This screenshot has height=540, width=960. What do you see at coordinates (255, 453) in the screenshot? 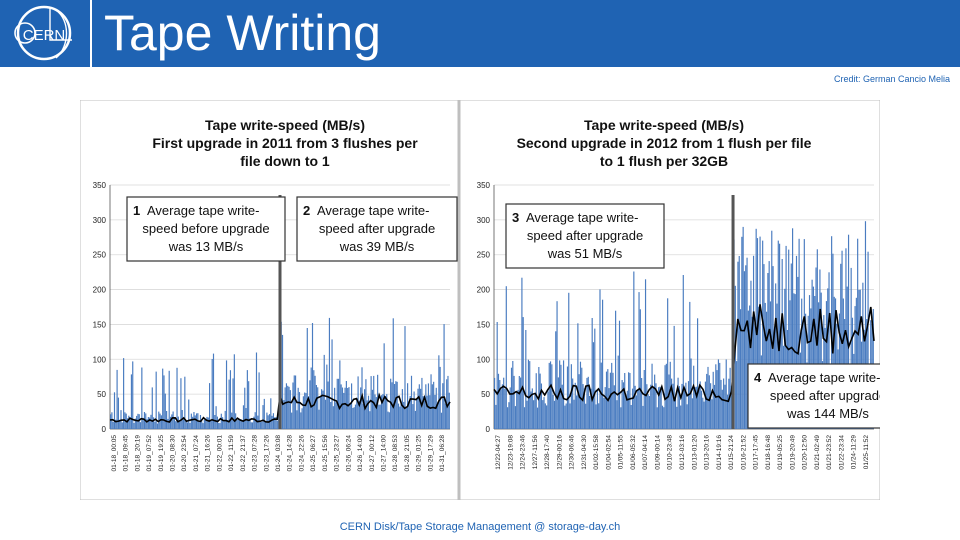
I see `x-tick-label: 01-23_07:28` at bounding box center [255, 453].